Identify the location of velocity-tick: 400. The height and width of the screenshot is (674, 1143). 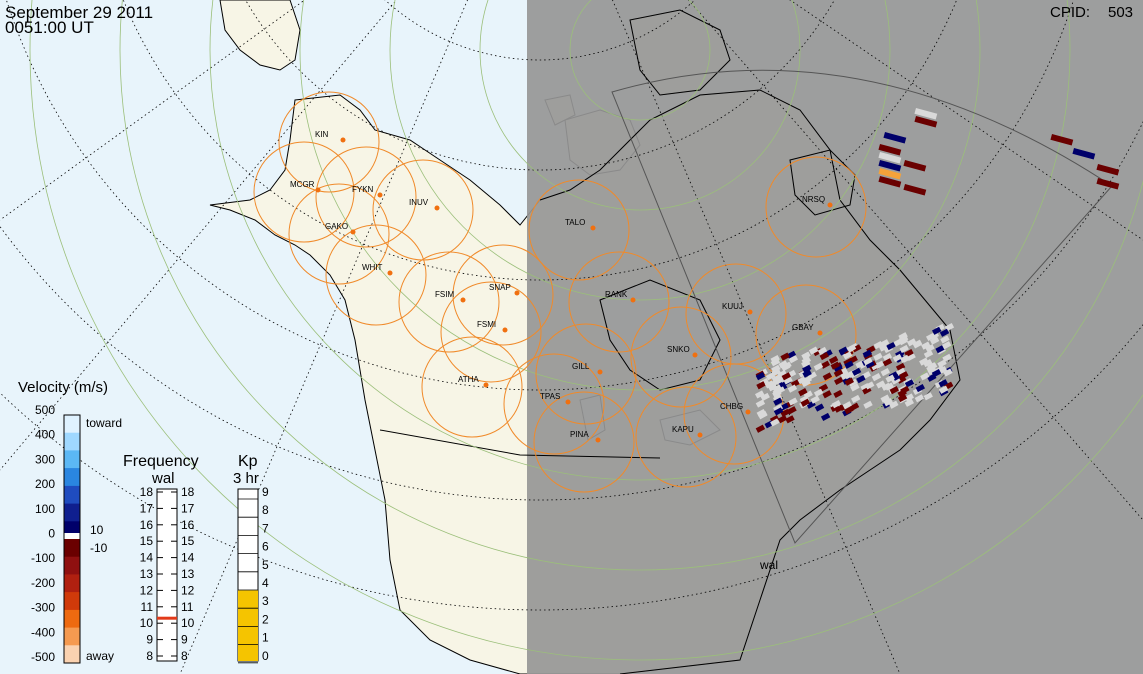
(45, 435).